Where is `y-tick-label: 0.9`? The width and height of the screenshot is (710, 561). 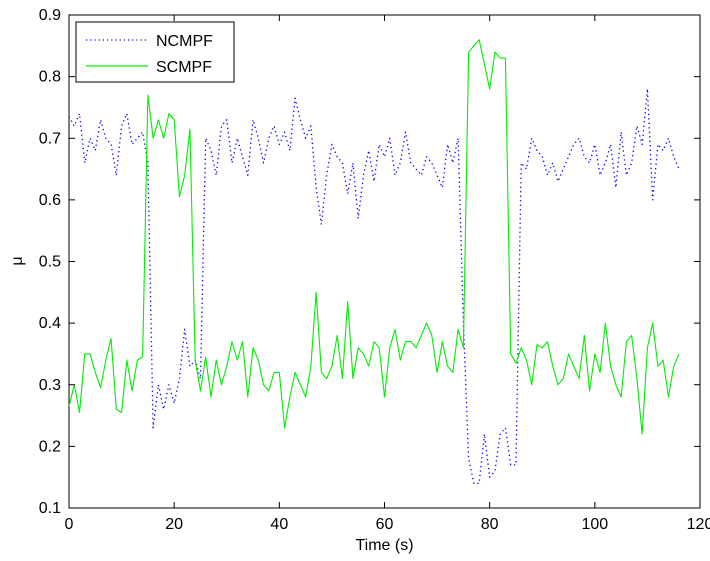
y-tick-label: 0.9 is located at coordinates (50, 15).